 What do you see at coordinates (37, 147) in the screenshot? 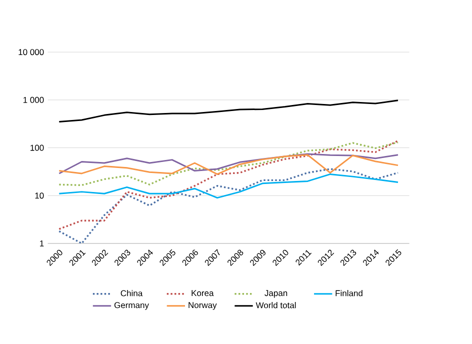
I see `y-tick-label: 100` at bounding box center [37, 147].